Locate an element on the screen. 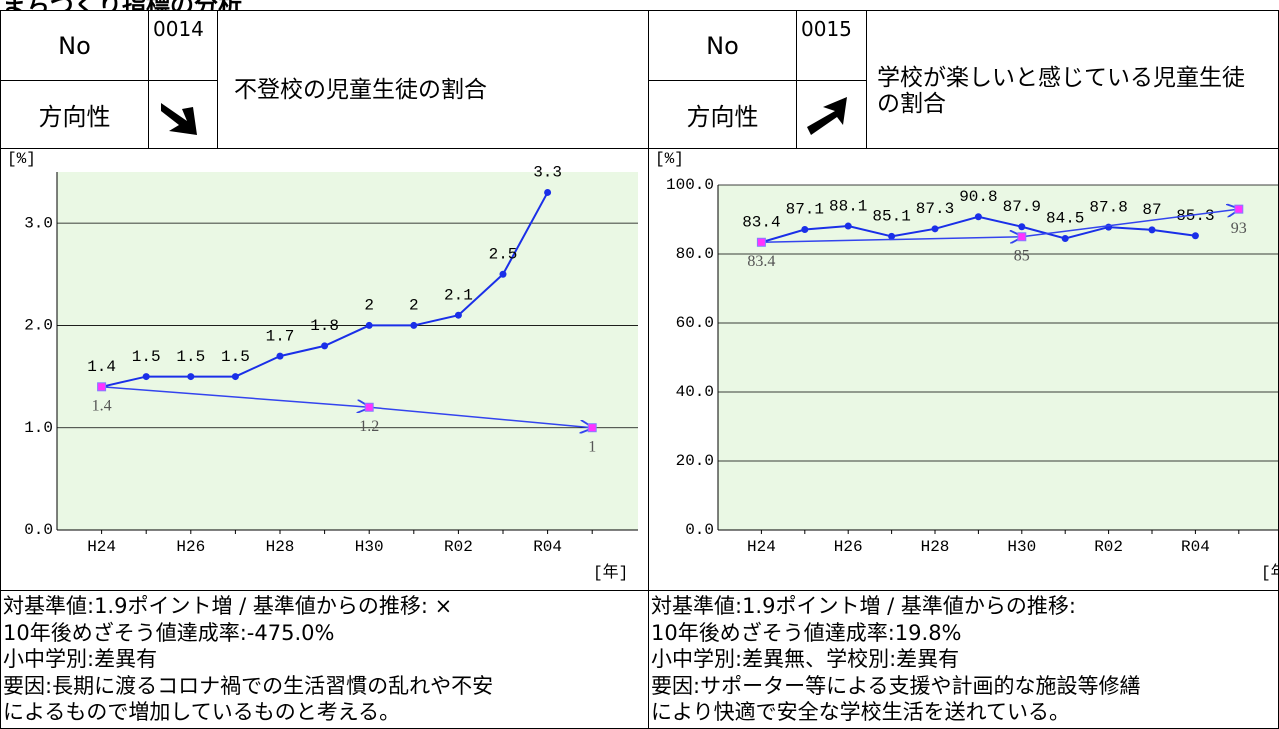 The height and width of the screenshot is (729, 1279). value-label: 3.3 is located at coordinates (547, 173).